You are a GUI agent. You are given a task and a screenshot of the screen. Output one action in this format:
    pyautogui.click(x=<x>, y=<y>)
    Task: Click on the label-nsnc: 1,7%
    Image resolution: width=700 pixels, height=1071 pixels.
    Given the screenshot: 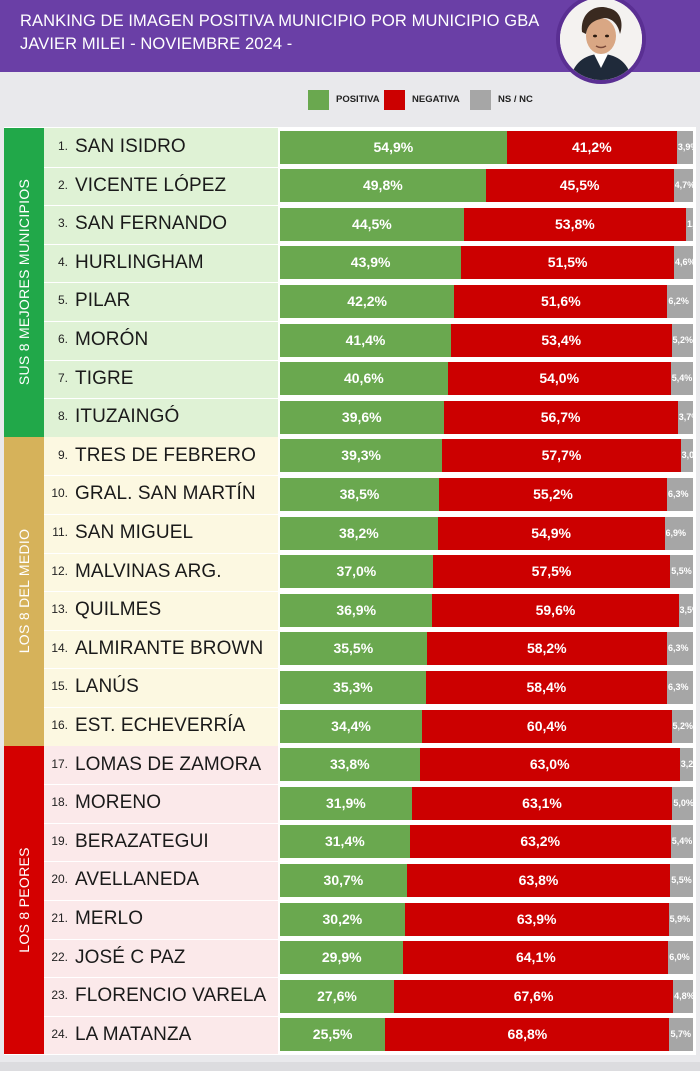 What is the action you would take?
    pyautogui.click(x=689, y=223)
    